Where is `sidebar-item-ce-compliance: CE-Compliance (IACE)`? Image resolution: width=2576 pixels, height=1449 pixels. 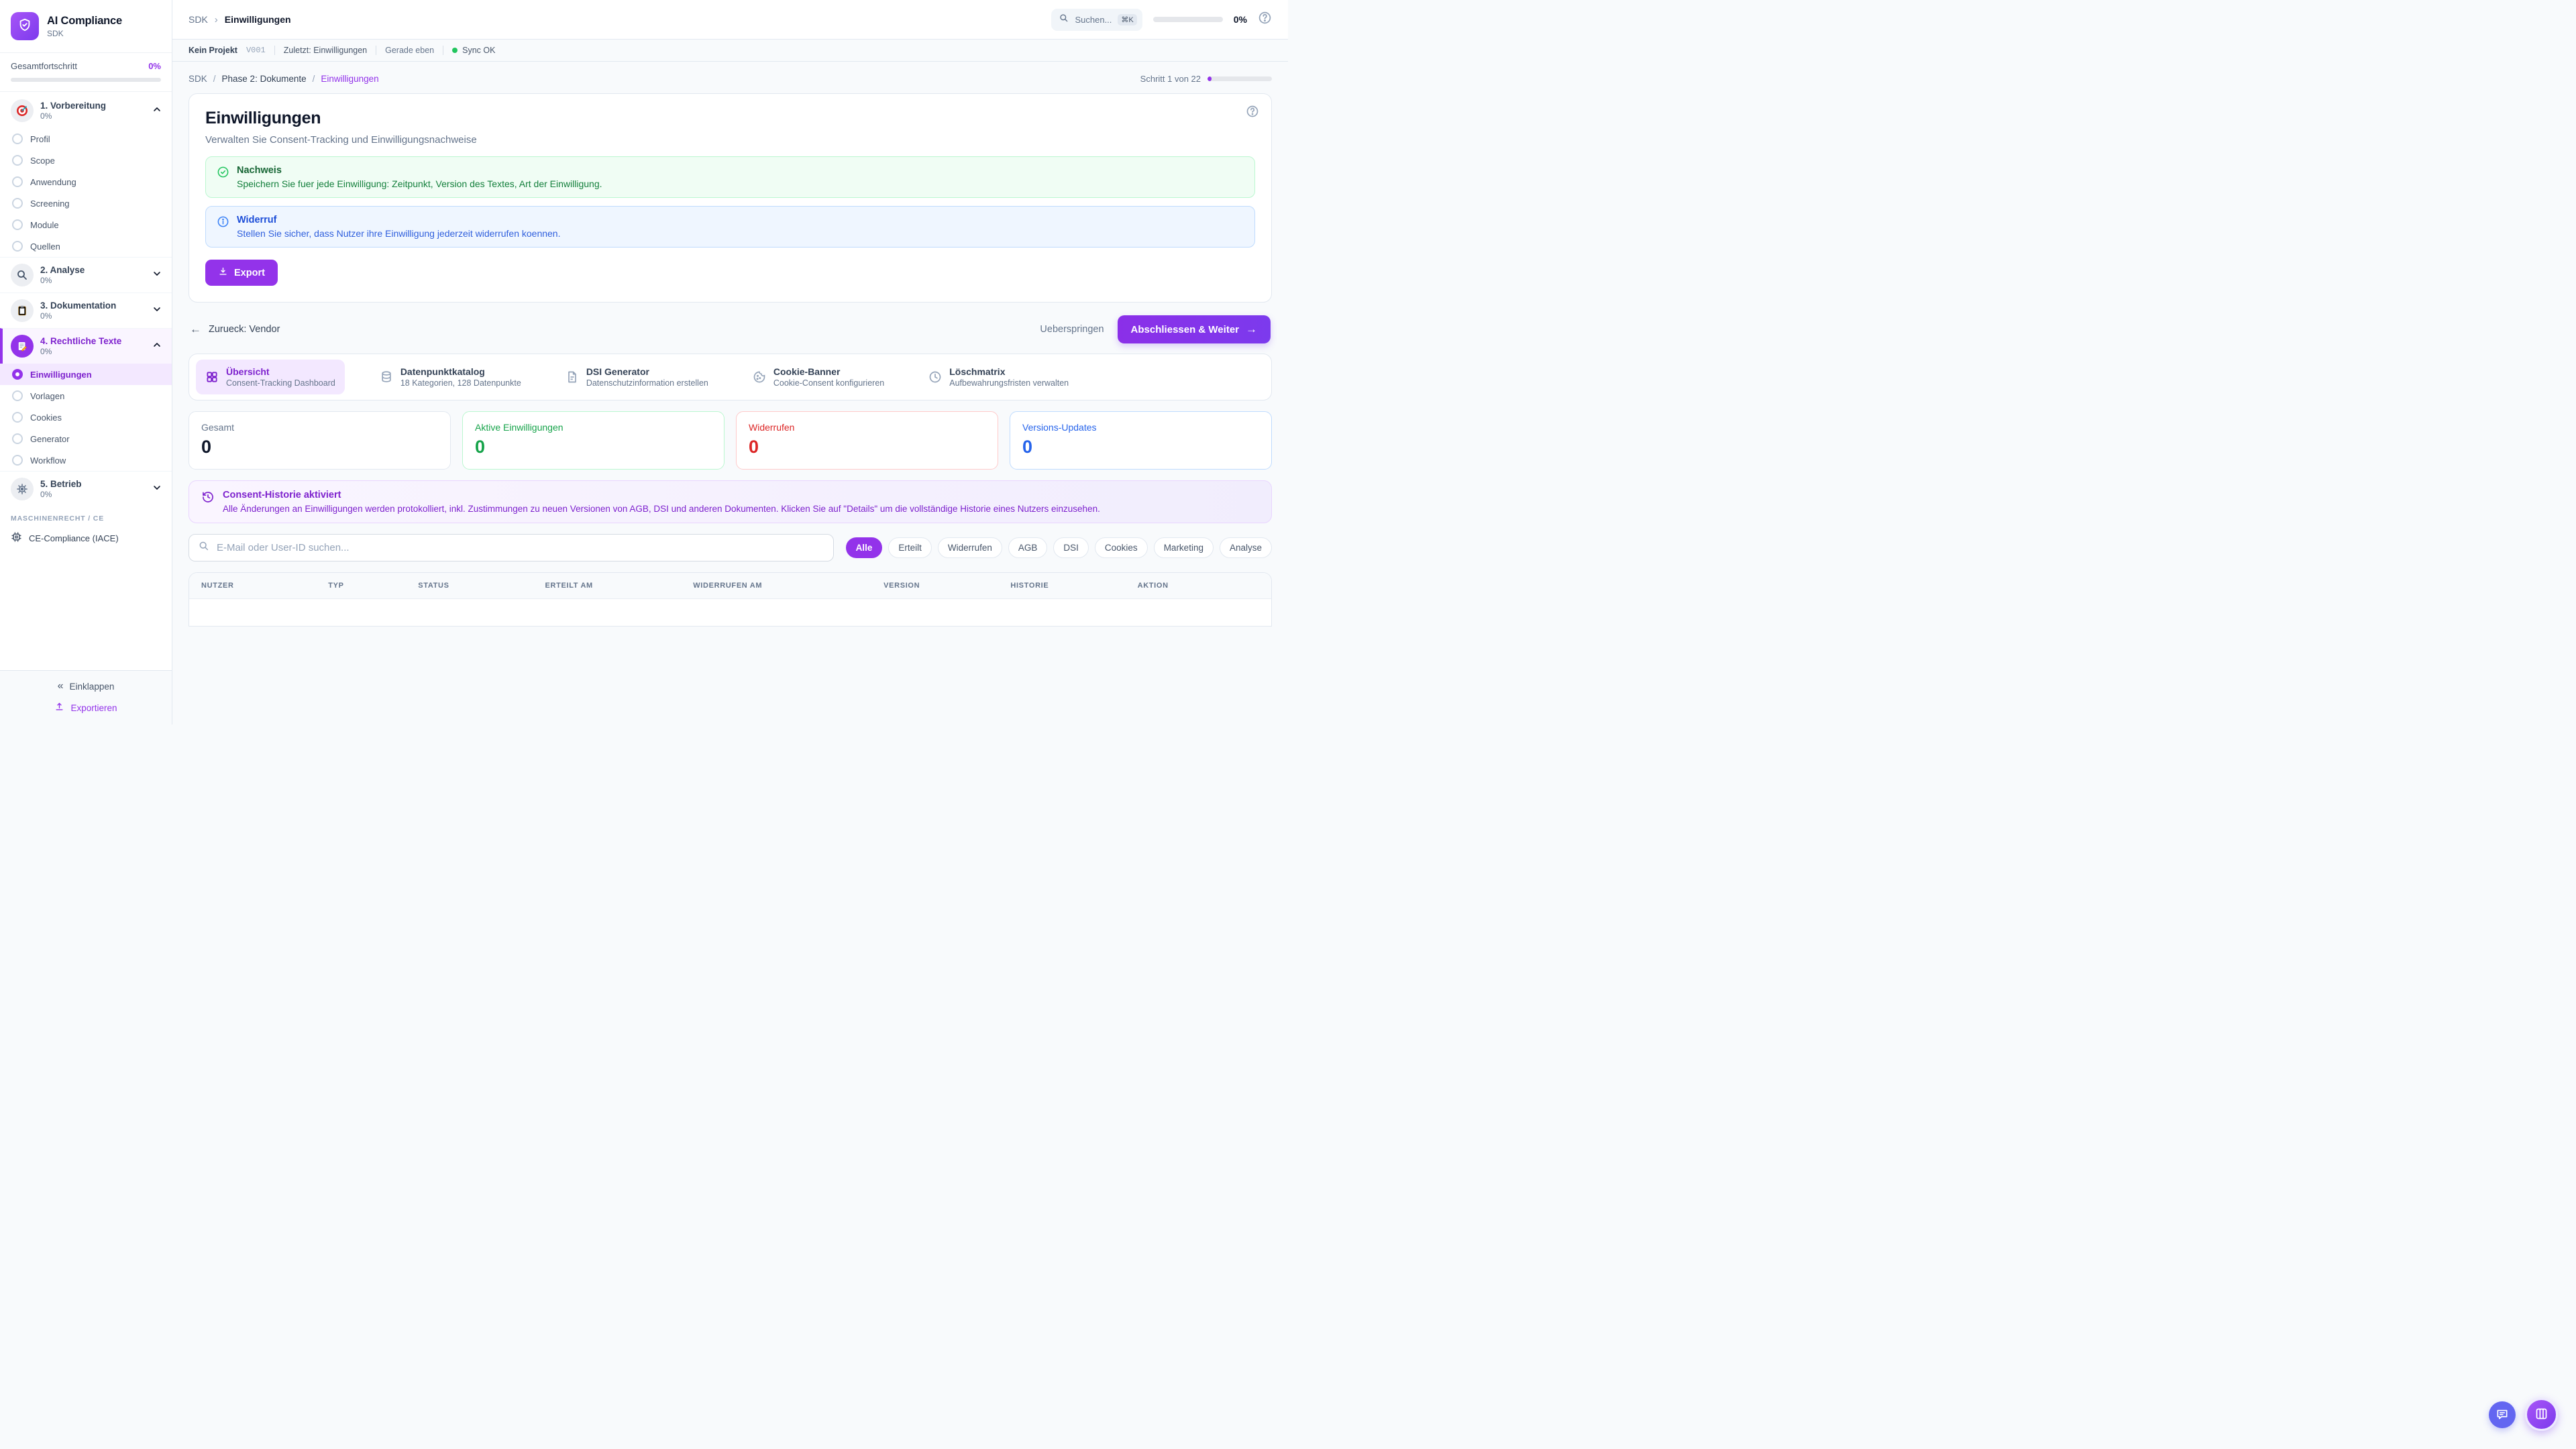
sidebar-item-ce-compliance: CE-Compliance (IACE) is located at coordinates (86, 538).